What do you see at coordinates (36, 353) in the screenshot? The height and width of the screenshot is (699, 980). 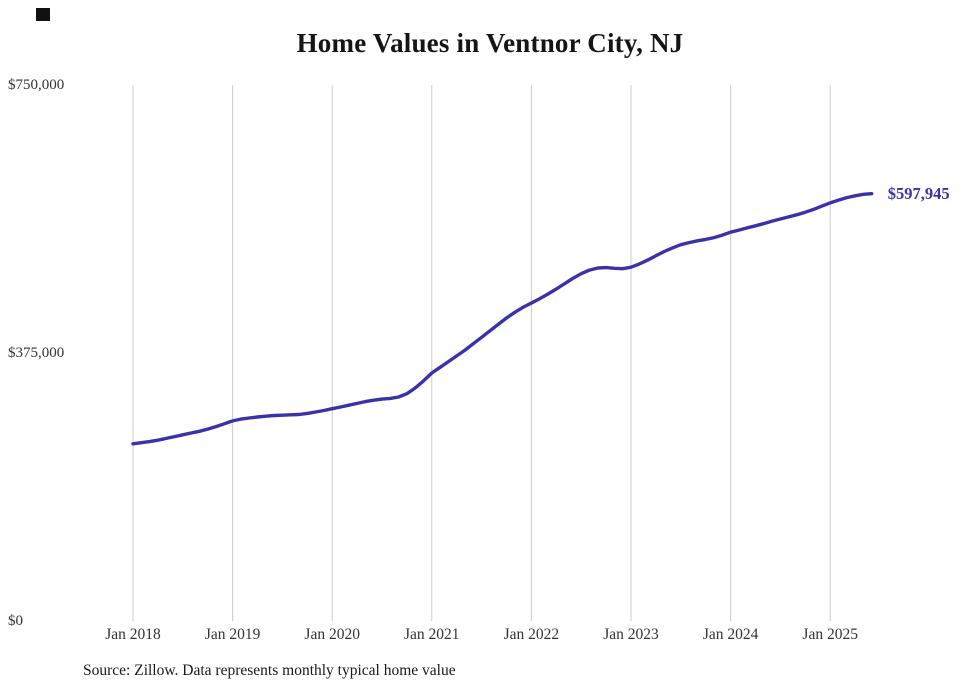 I see `y-tick-1: $375,000` at bounding box center [36, 353].